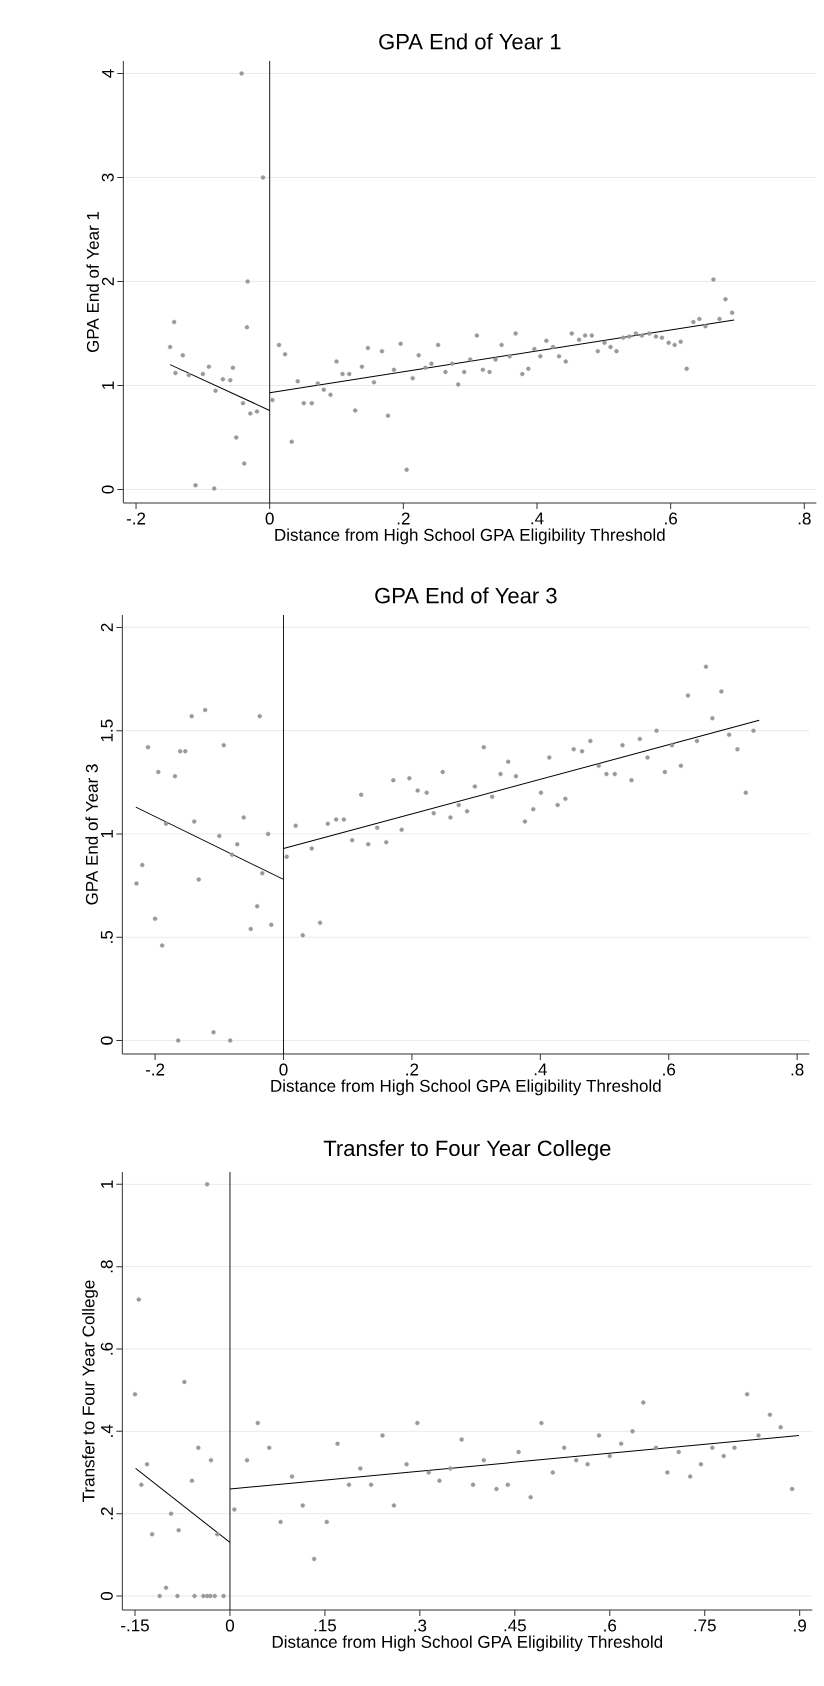 This screenshot has height=1686, width=824. What do you see at coordinates (106, 936) in the screenshot?
I see `y-tick-label: .5` at bounding box center [106, 936].